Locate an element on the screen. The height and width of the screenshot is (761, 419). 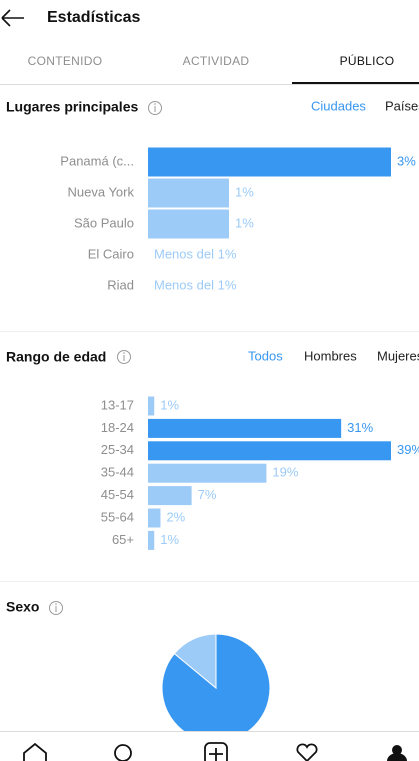
bar-label: 65+ is located at coordinates (123, 539).